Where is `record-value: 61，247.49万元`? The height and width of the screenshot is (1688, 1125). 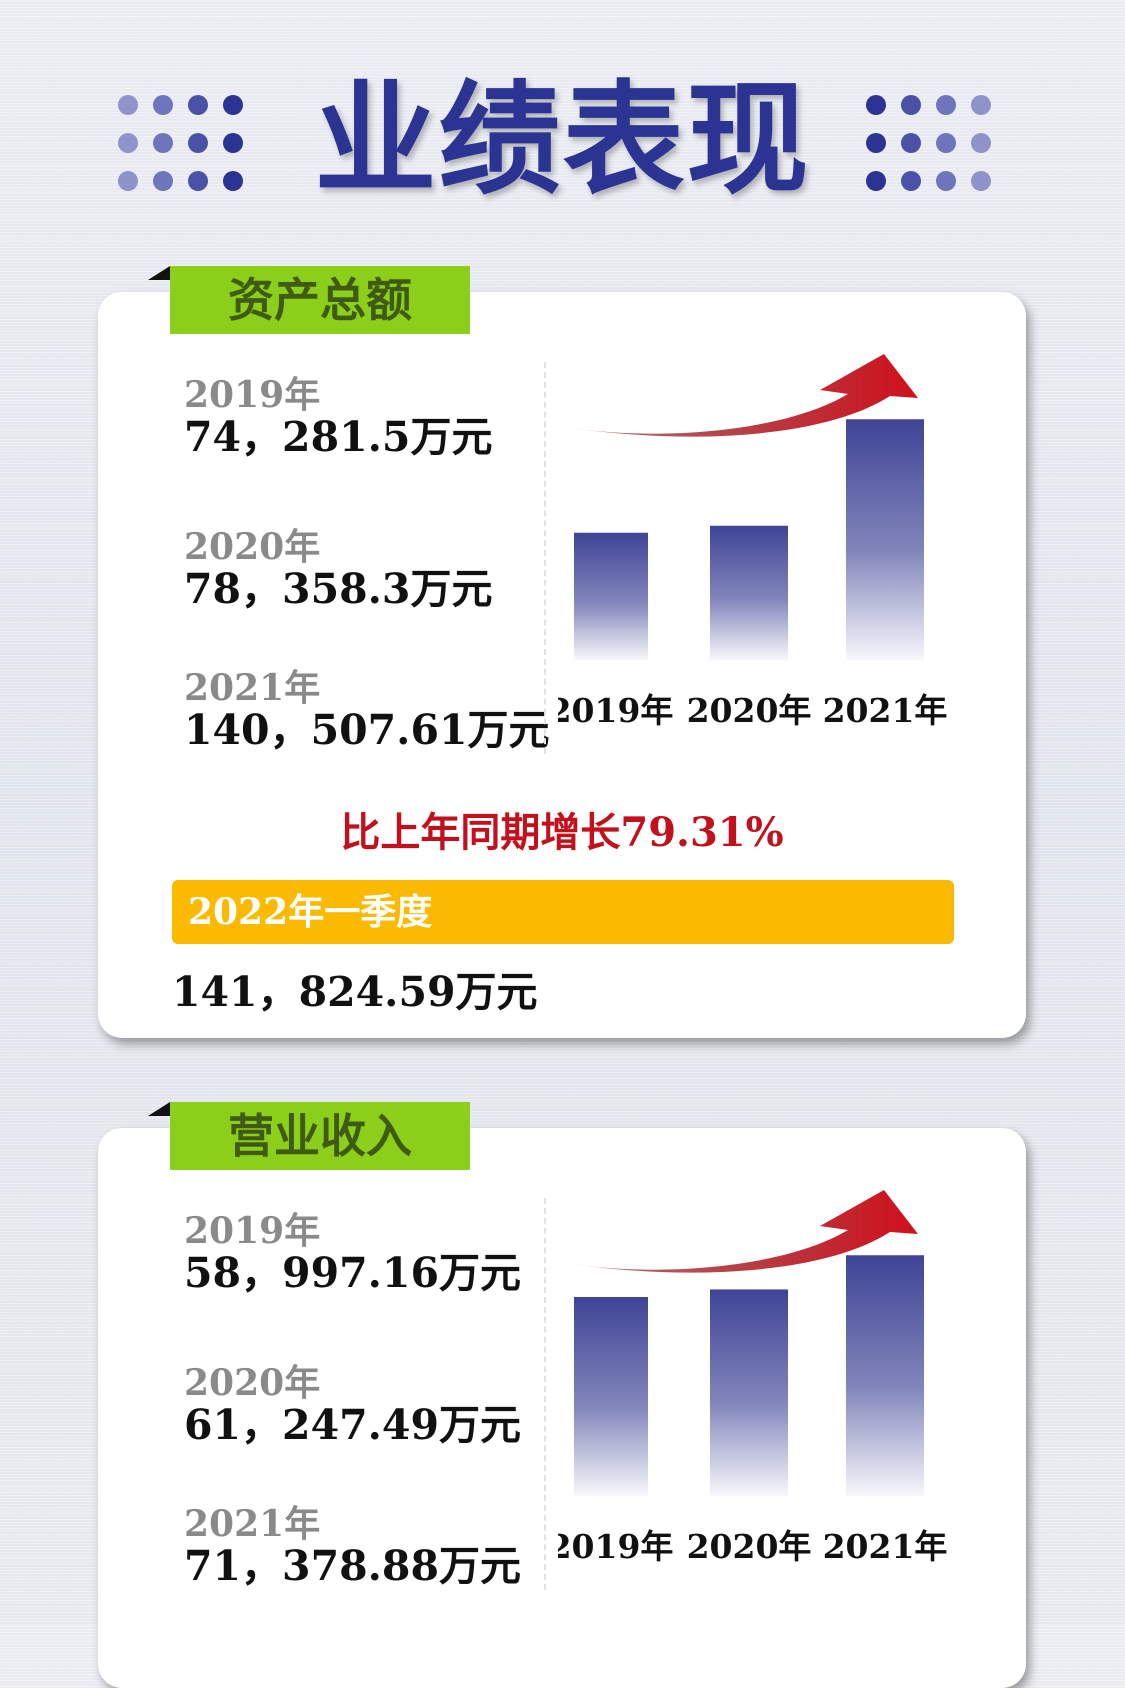 record-value: 61，247.49万元 is located at coordinates (352, 1425).